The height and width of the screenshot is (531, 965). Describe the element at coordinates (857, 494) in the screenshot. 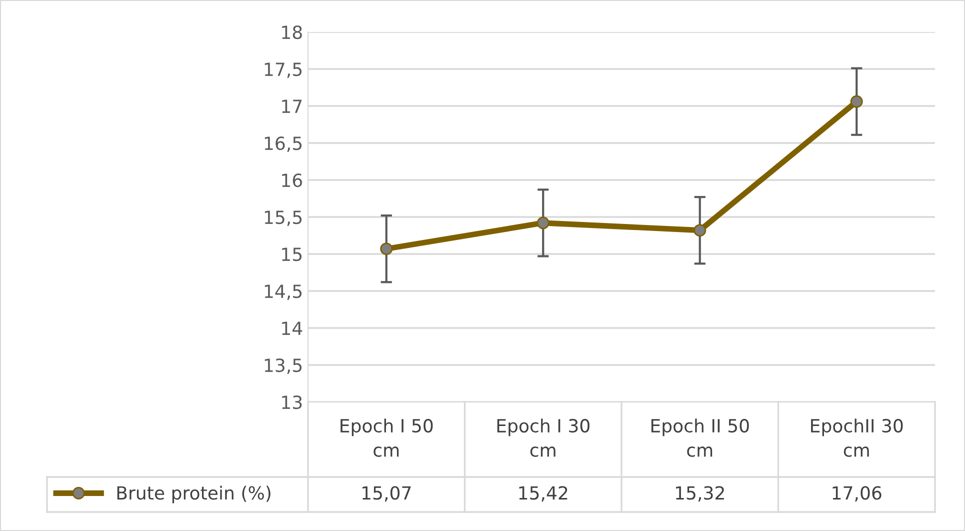

I see `data-label: 17,06` at that location.